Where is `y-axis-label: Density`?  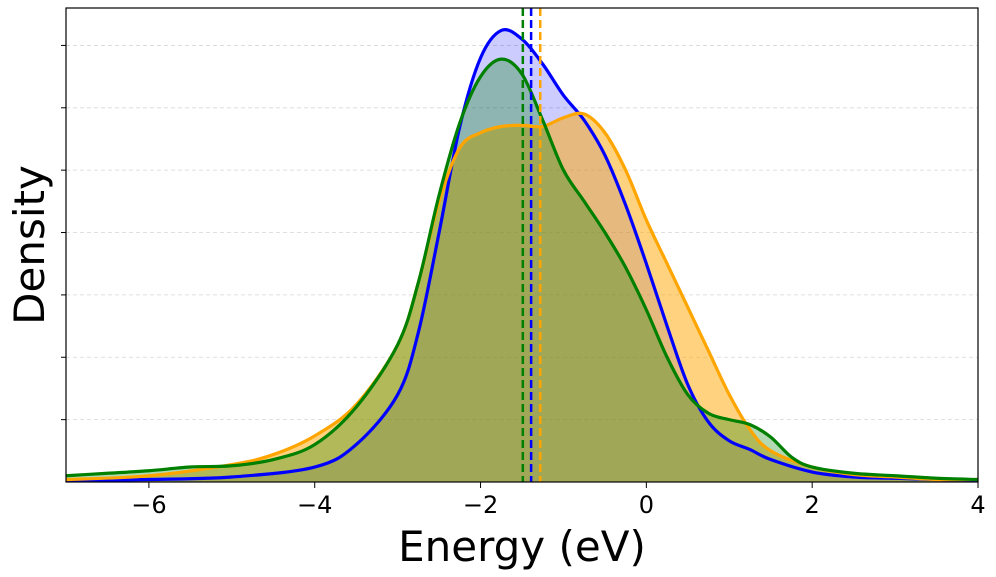
y-axis-label: Density is located at coordinates (29, 245).